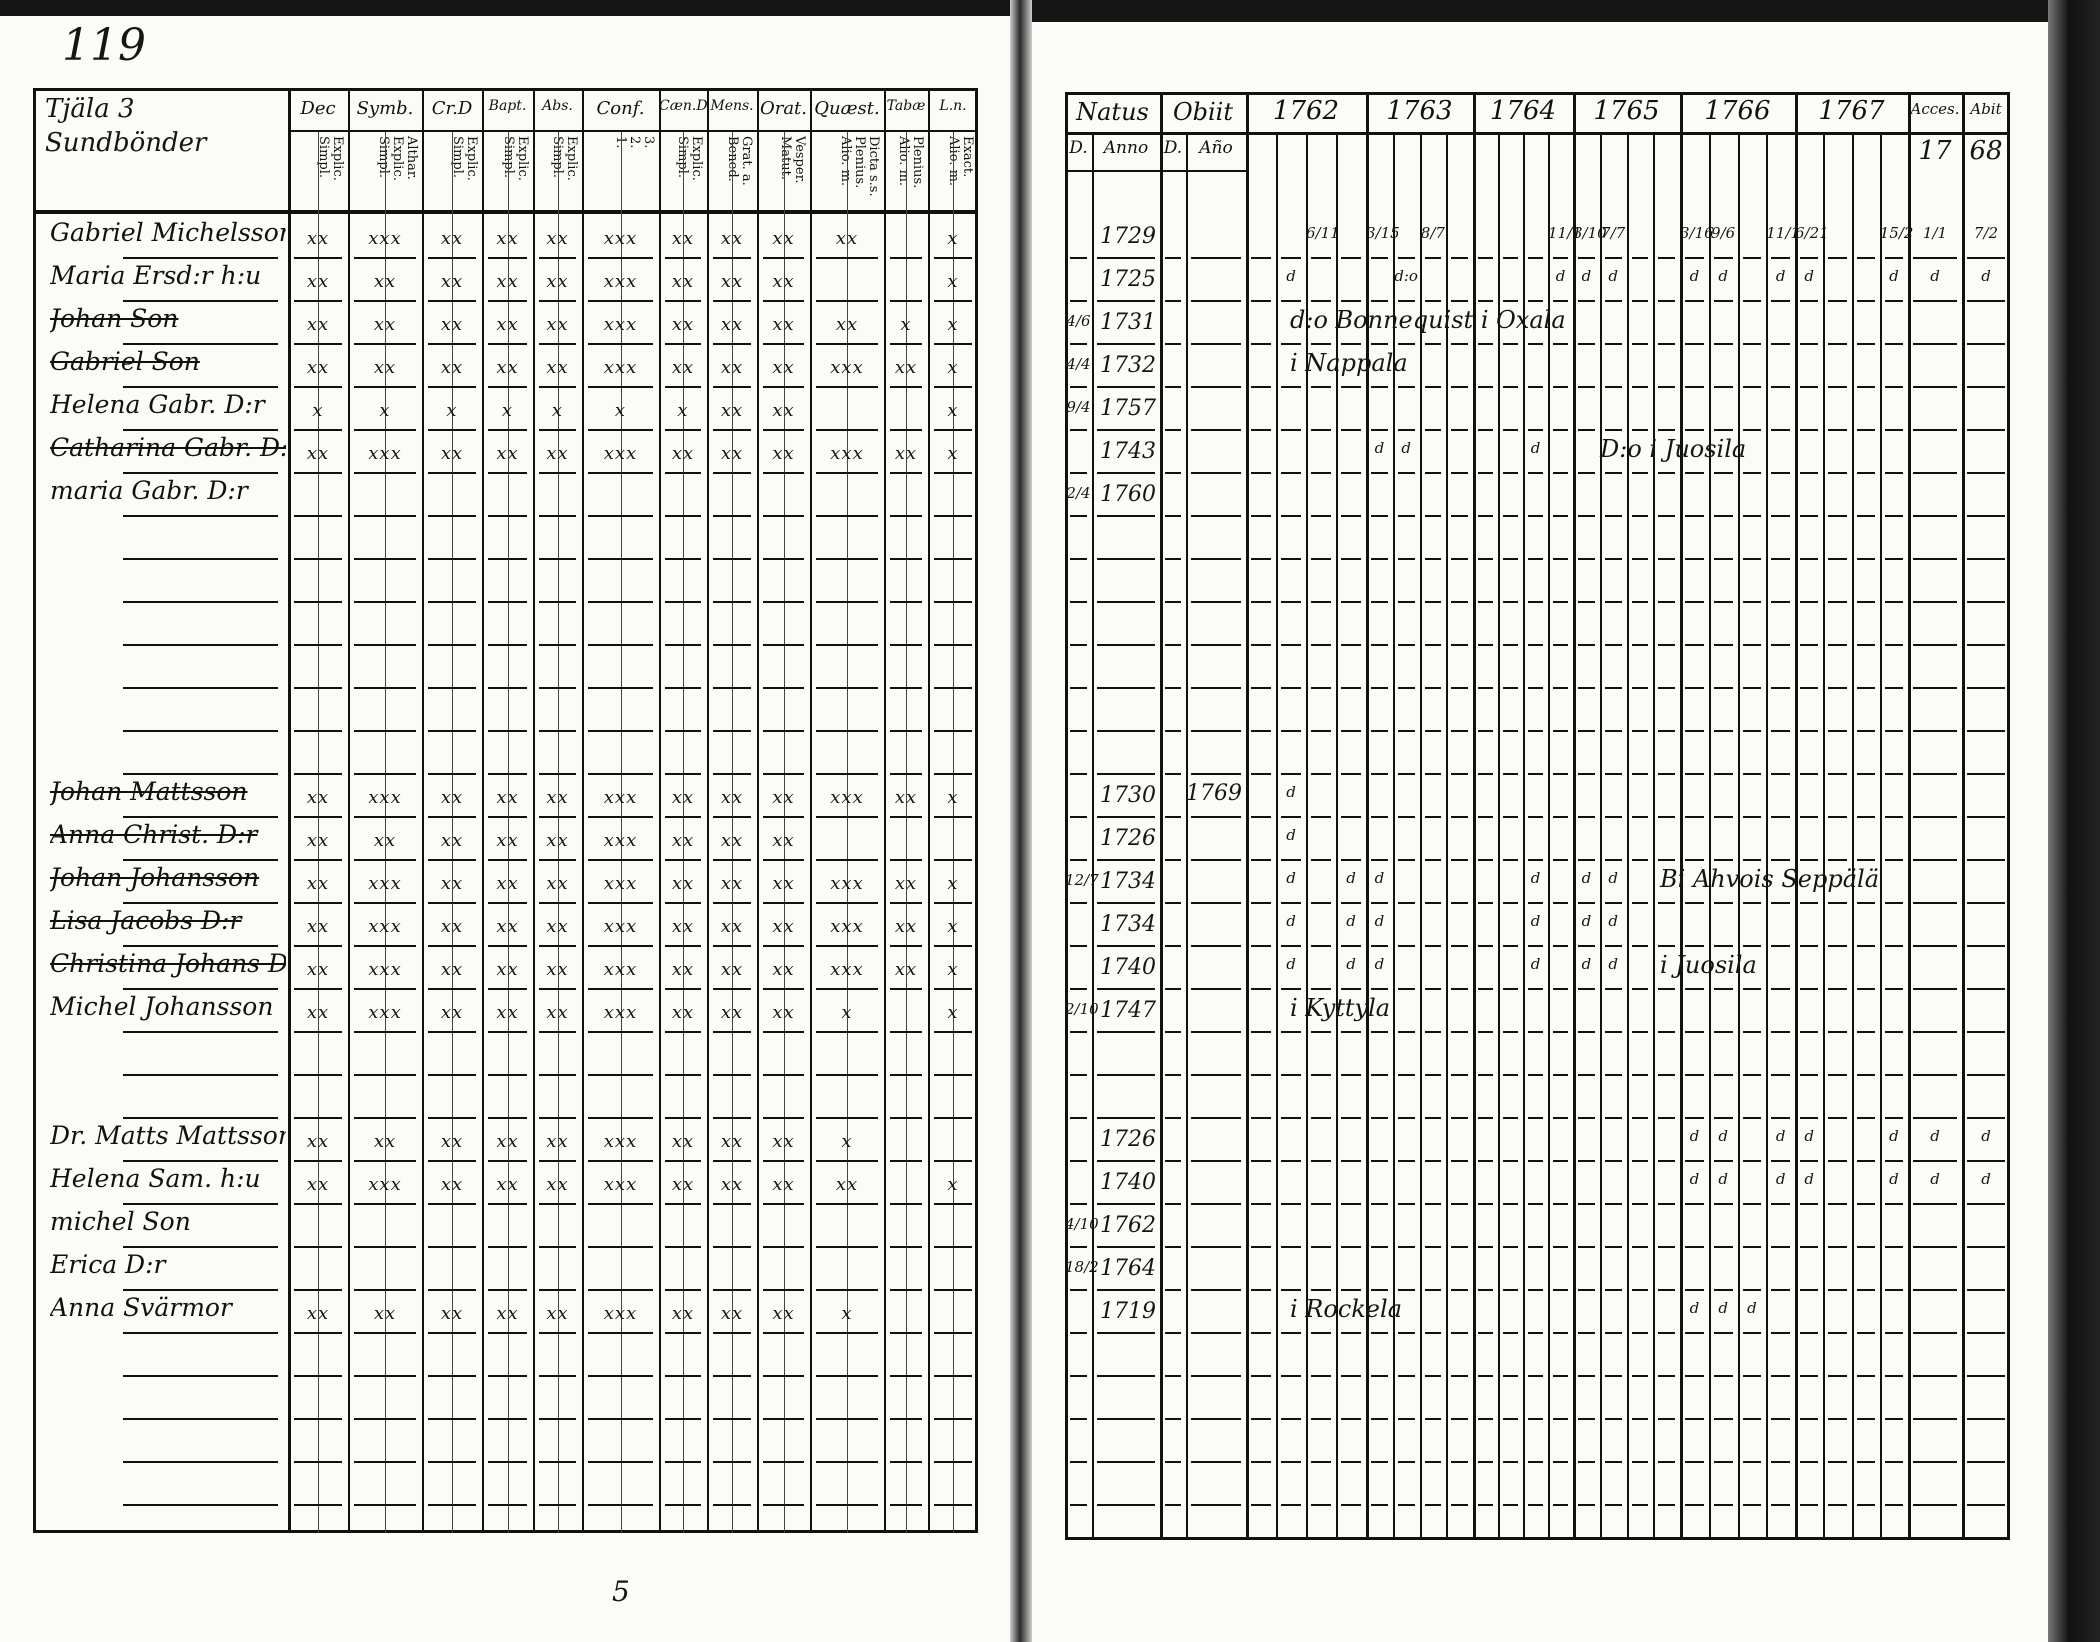  I want to click on person-name: Johan Son, so click(114, 318).